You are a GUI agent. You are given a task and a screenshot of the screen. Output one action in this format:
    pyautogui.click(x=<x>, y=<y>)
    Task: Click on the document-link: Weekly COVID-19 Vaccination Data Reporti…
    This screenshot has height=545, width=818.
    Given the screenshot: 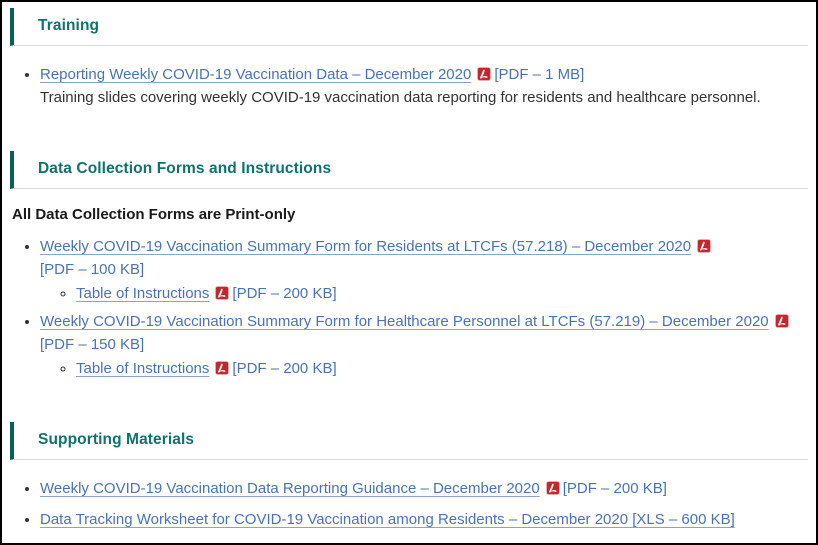 What is the action you would take?
    pyautogui.click(x=290, y=488)
    